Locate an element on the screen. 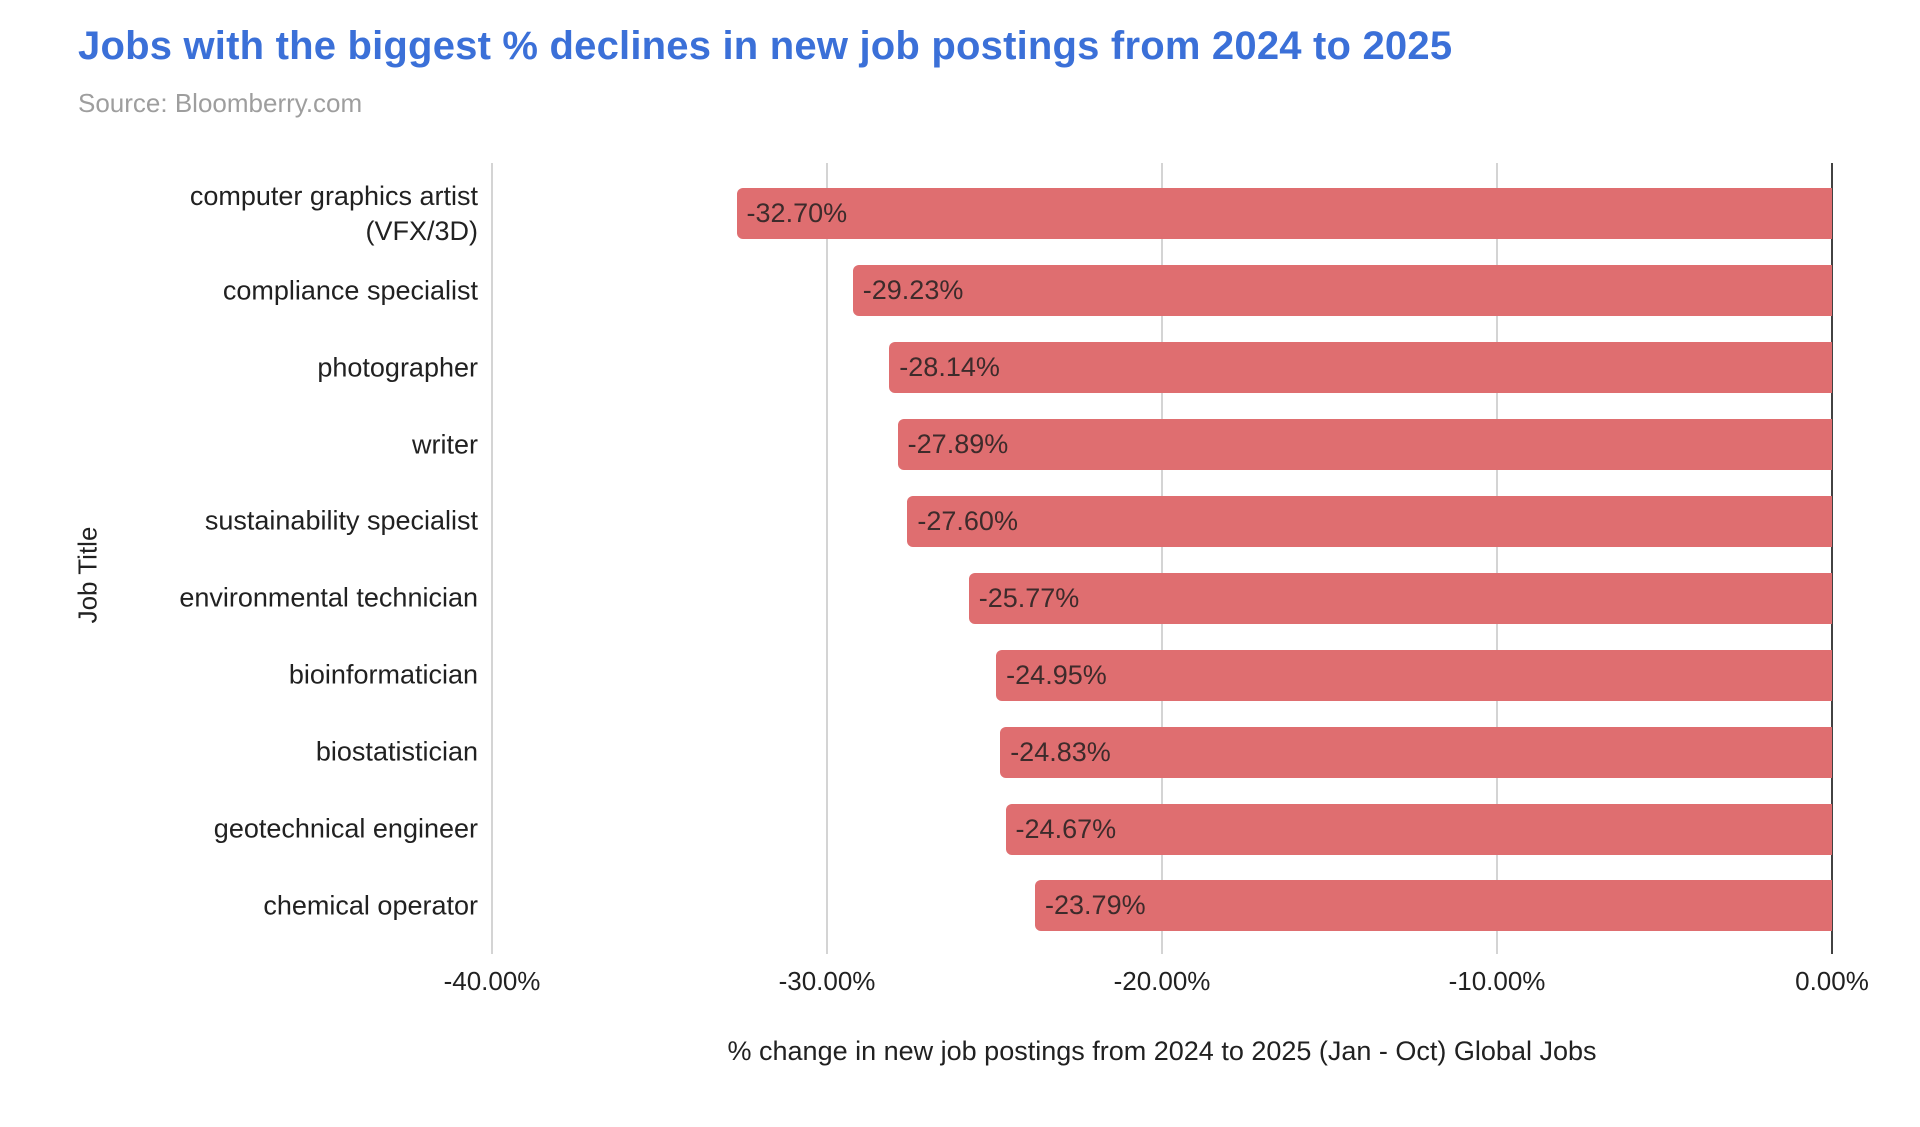 This screenshot has width=1920, height=1127. bar: -32.70% is located at coordinates (1284, 214).